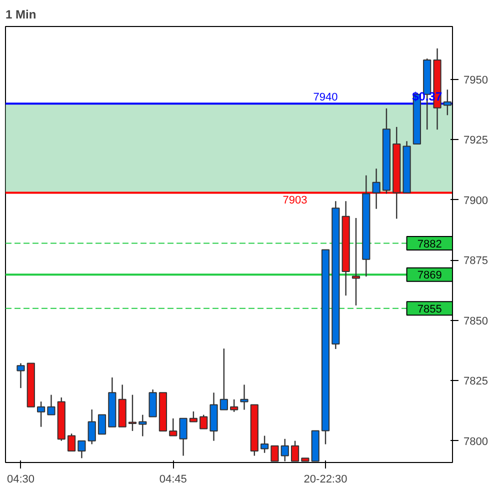 Image resolution: width=492 pixels, height=492 pixels. Describe the element at coordinates (476, 261) in the screenshot. I see `y-tick-label: 7875` at that location.